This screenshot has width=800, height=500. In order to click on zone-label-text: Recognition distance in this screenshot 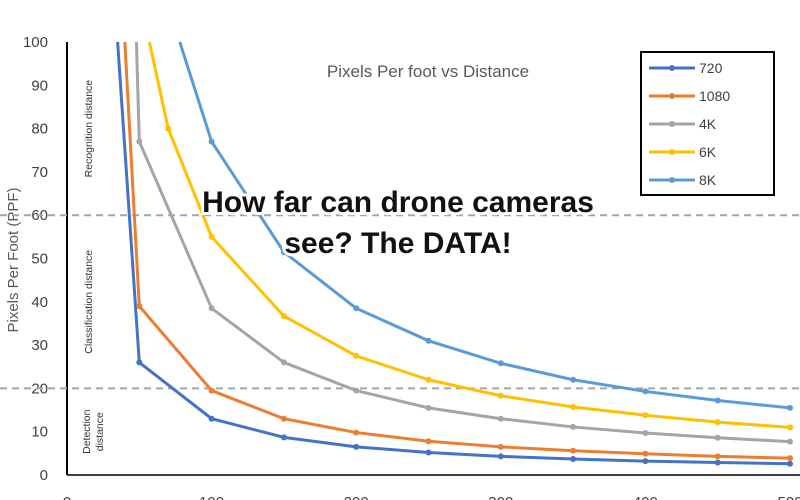, I will do `click(89, 129)`.